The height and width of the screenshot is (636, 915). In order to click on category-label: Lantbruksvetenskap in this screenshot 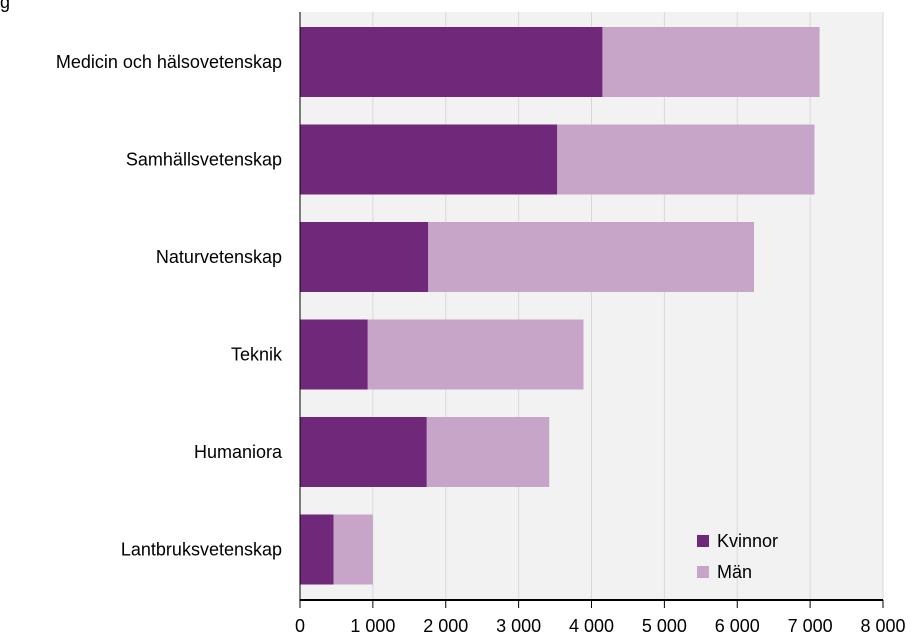, I will do `click(201, 550)`.